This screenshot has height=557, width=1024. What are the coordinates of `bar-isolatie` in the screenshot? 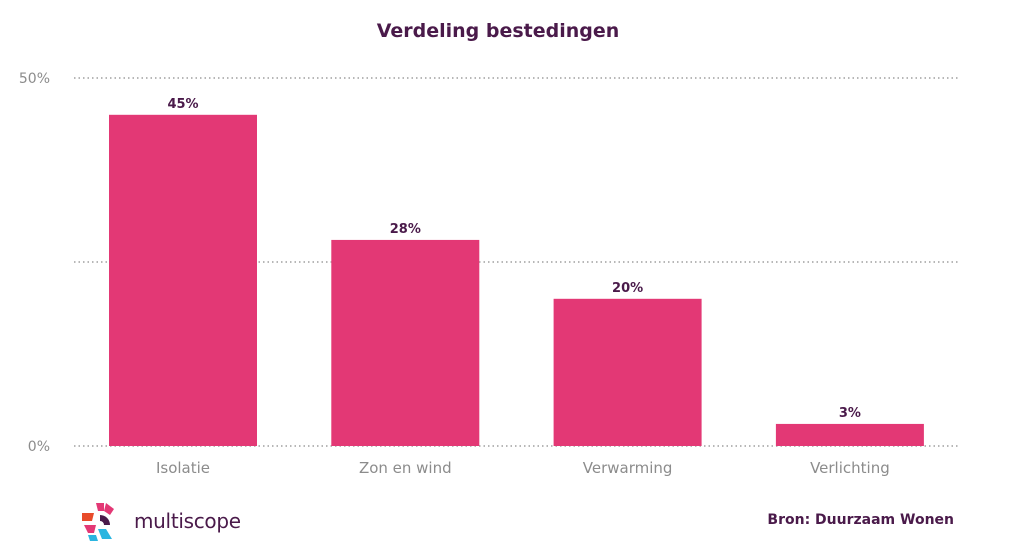 It's located at (183, 280).